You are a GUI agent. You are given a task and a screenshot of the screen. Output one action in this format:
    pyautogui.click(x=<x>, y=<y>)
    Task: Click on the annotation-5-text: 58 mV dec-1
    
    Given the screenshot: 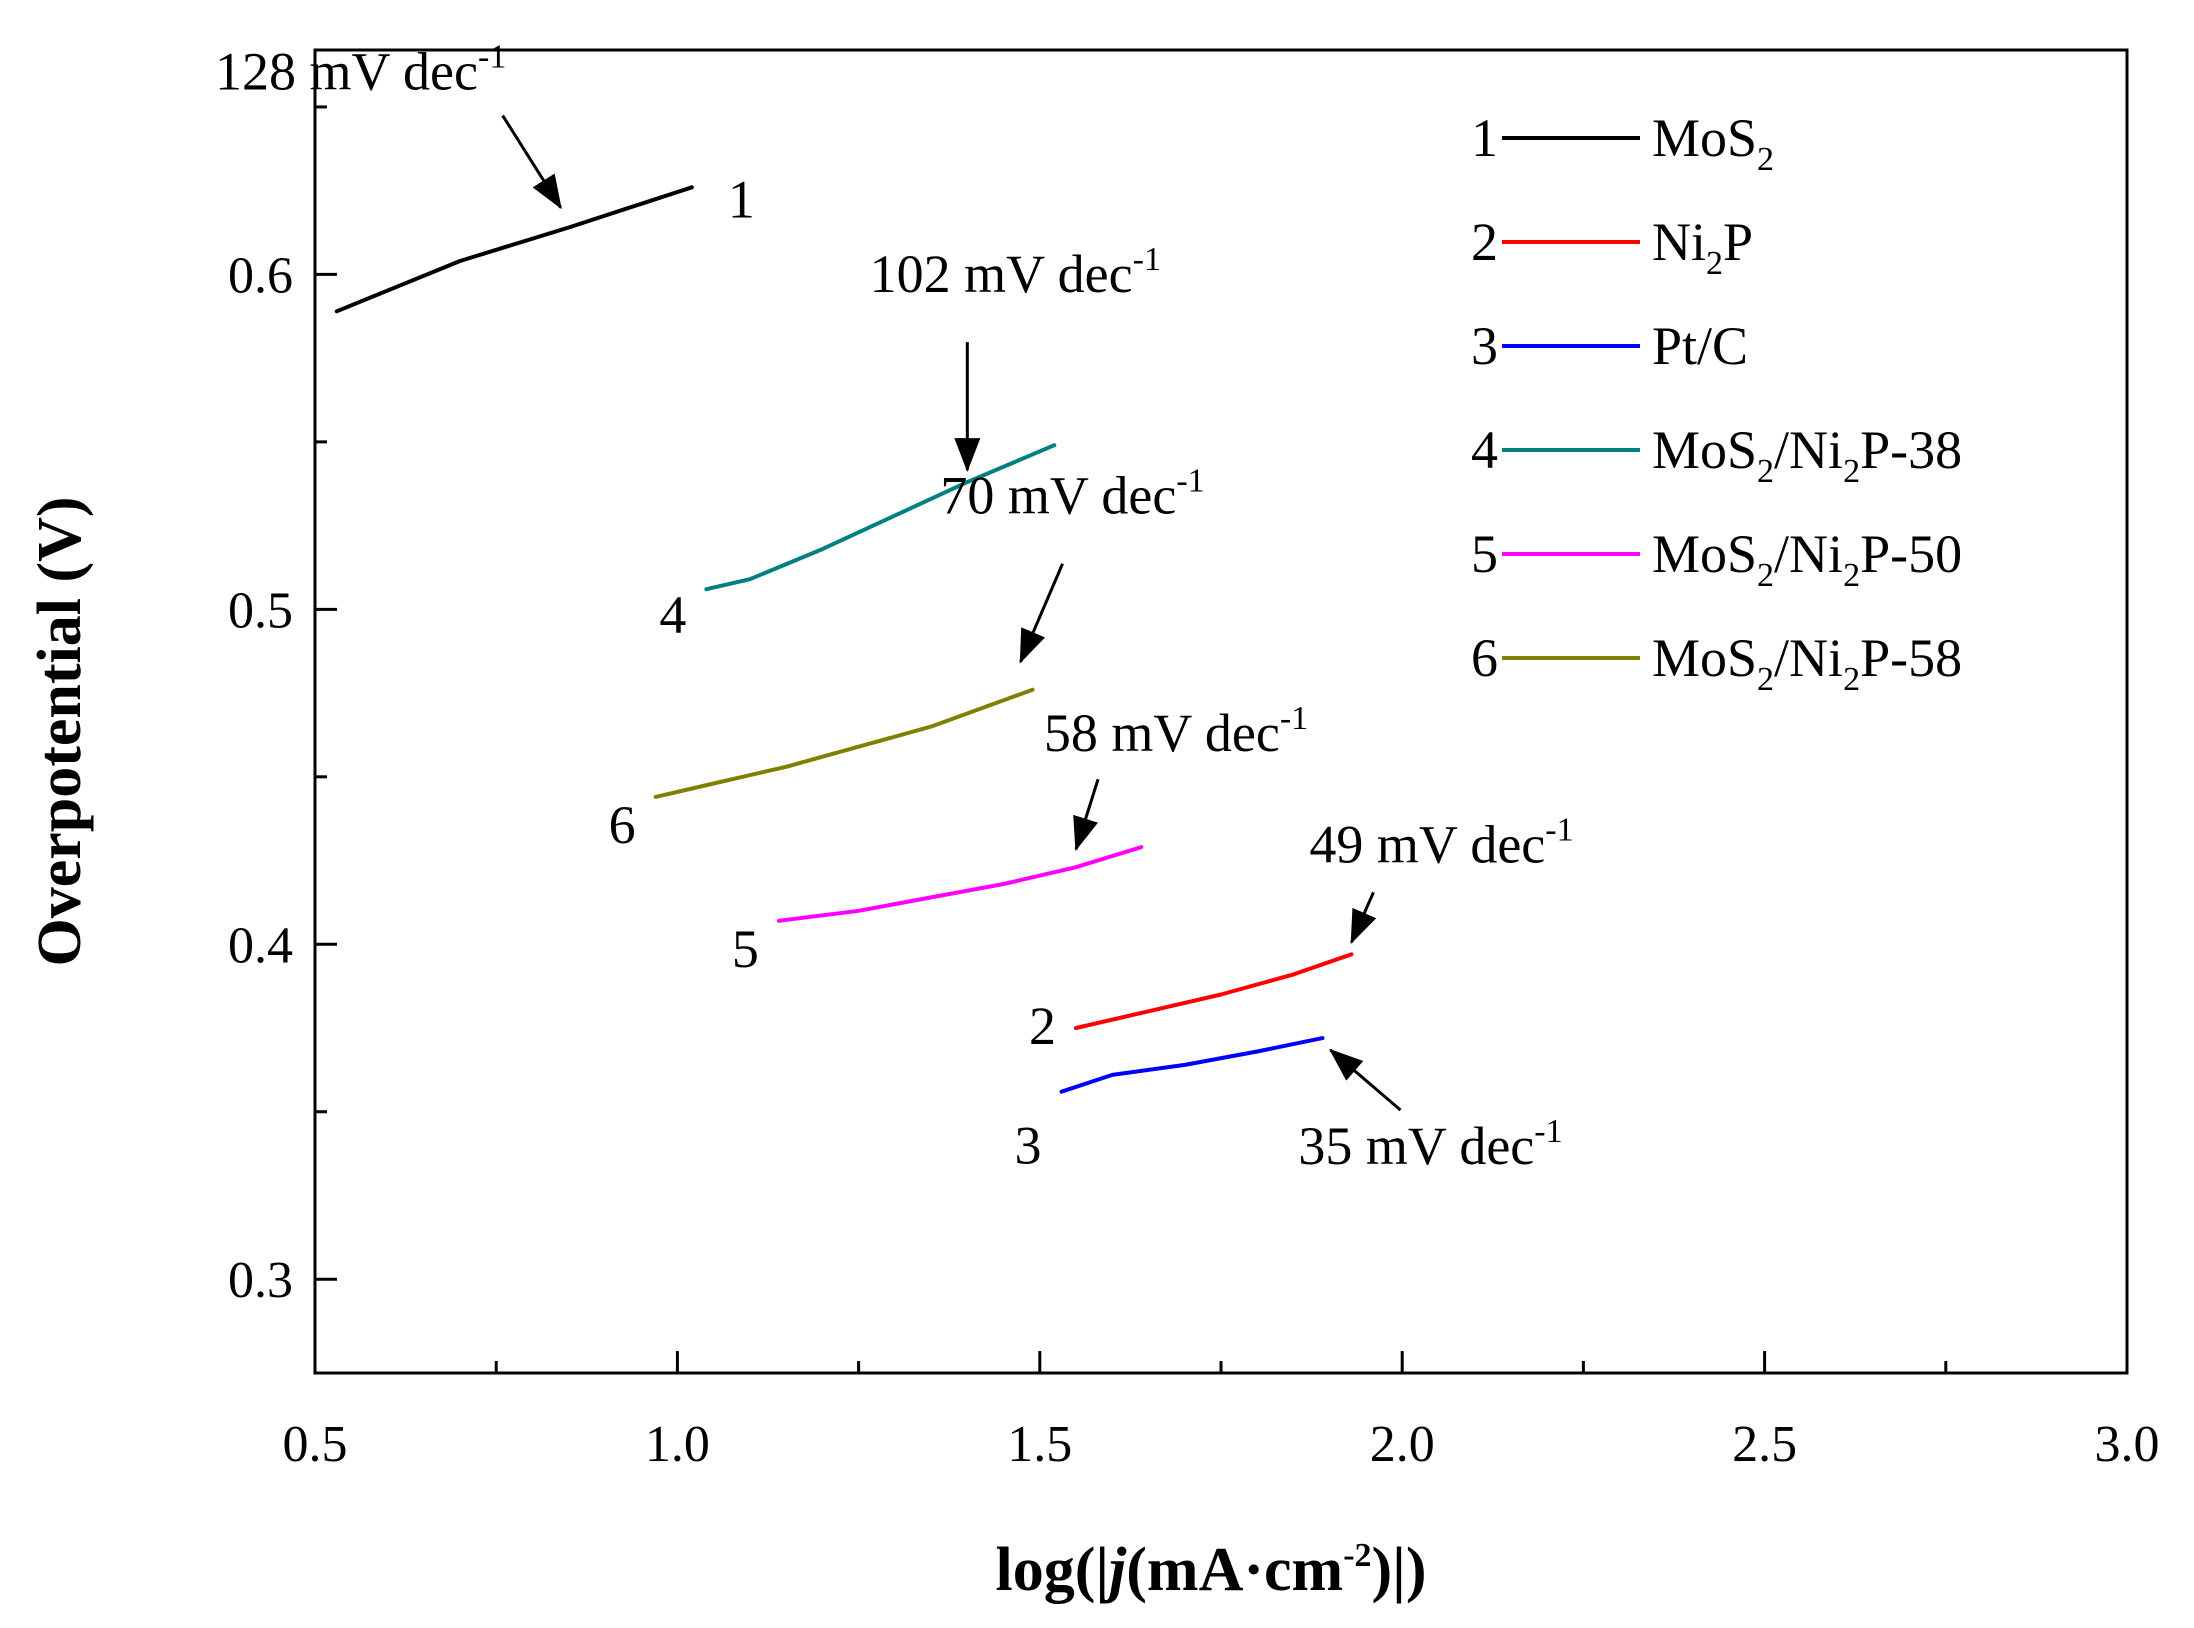 What is the action you would take?
    pyautogui.click(x=1176, y=731)
    